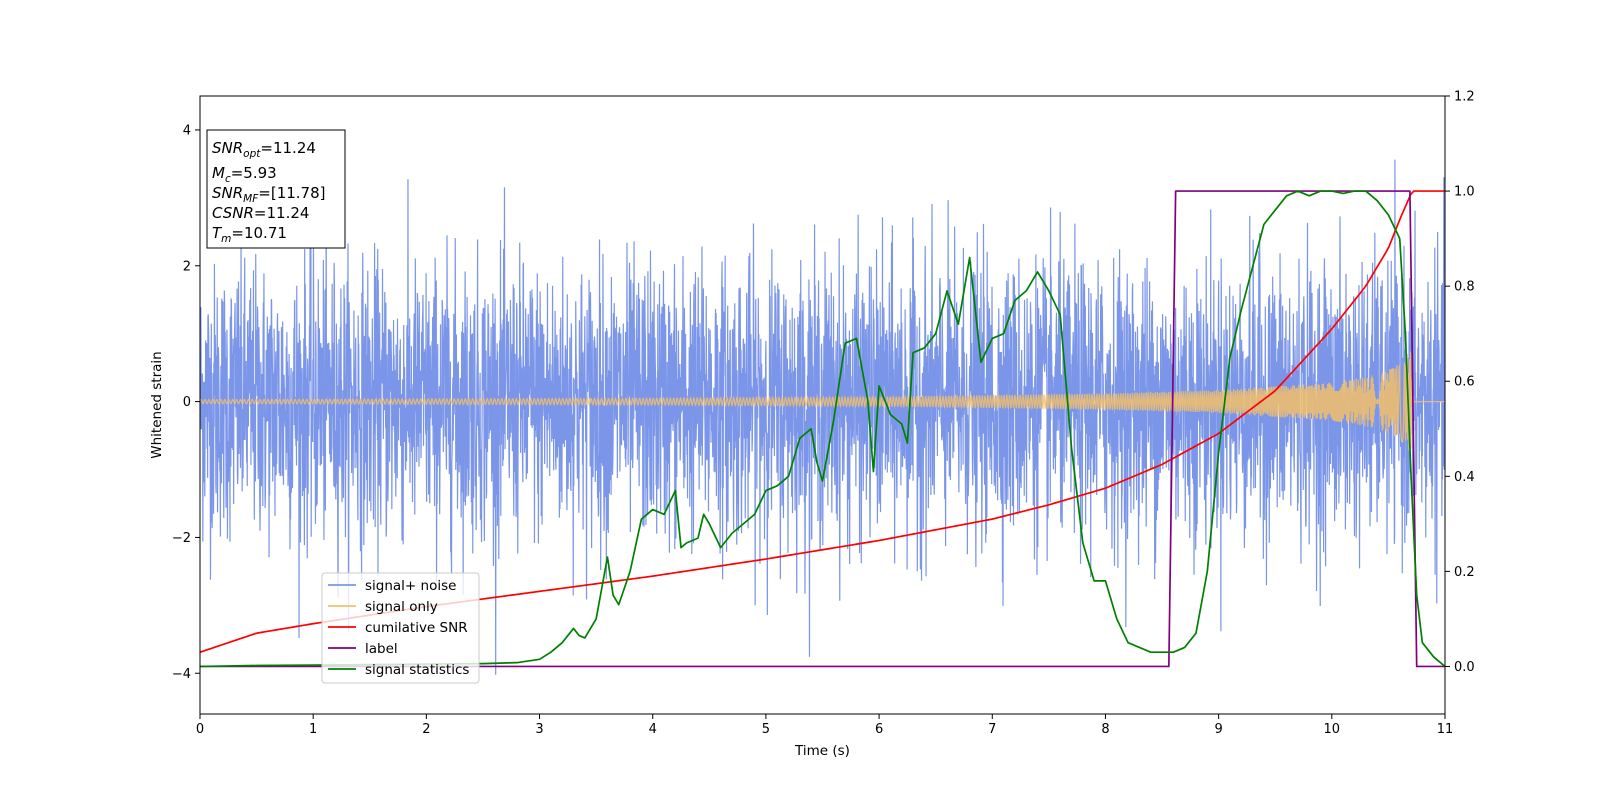 The width and height of the screenshot is (1600, 800). What do you see at coordinates (539, 729) in the screenshot?
I see `x-tick-label: 3` at bounding box center [539, 729].